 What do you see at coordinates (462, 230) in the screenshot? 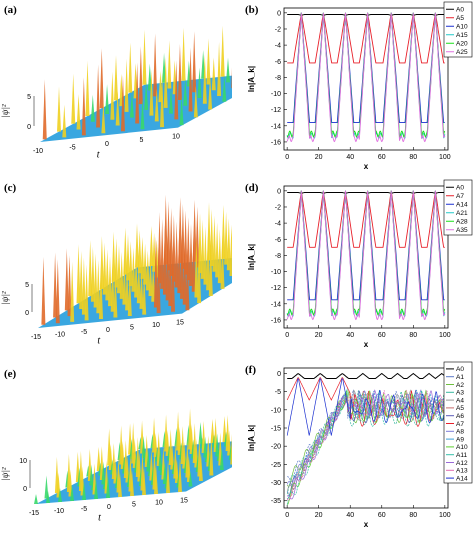
I see `legend-label-A35: A35` at bounding box center [462, 230].